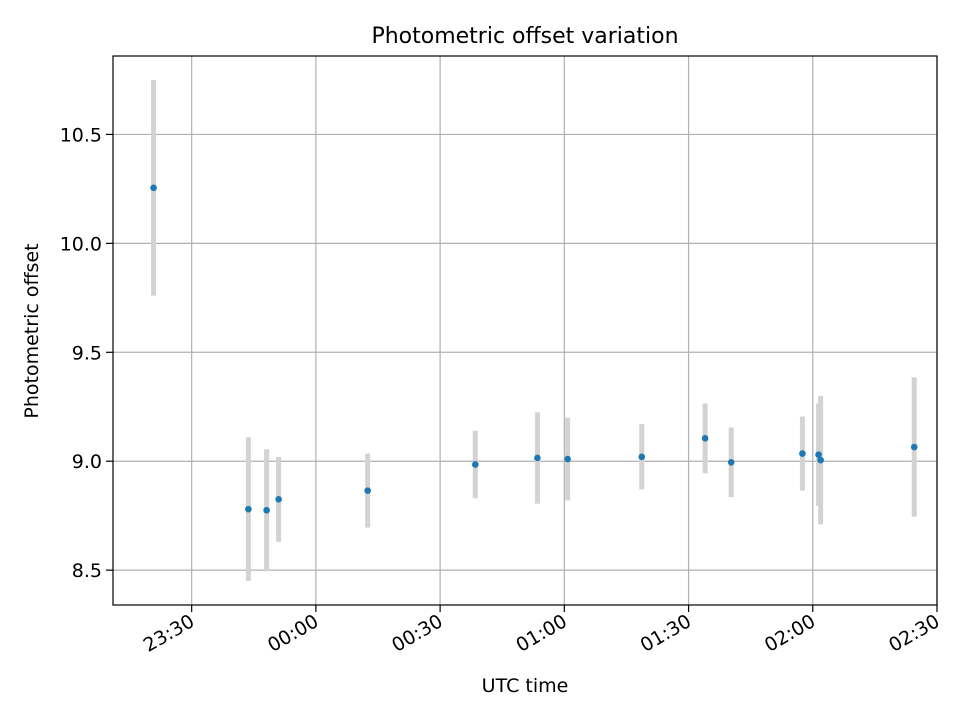 Image resolution: width=960 pixels, height=720 pixels. Describe the element at coordinates (87, 353) in the screenshot. I see `y-tick-label: 9.5` at that location.